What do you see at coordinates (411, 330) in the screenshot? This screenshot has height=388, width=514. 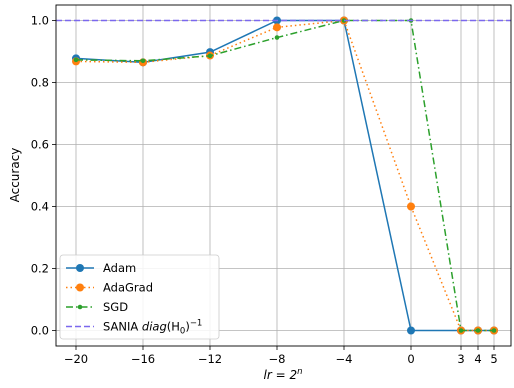 I see `adam-point` at bounding box center [411, 330].